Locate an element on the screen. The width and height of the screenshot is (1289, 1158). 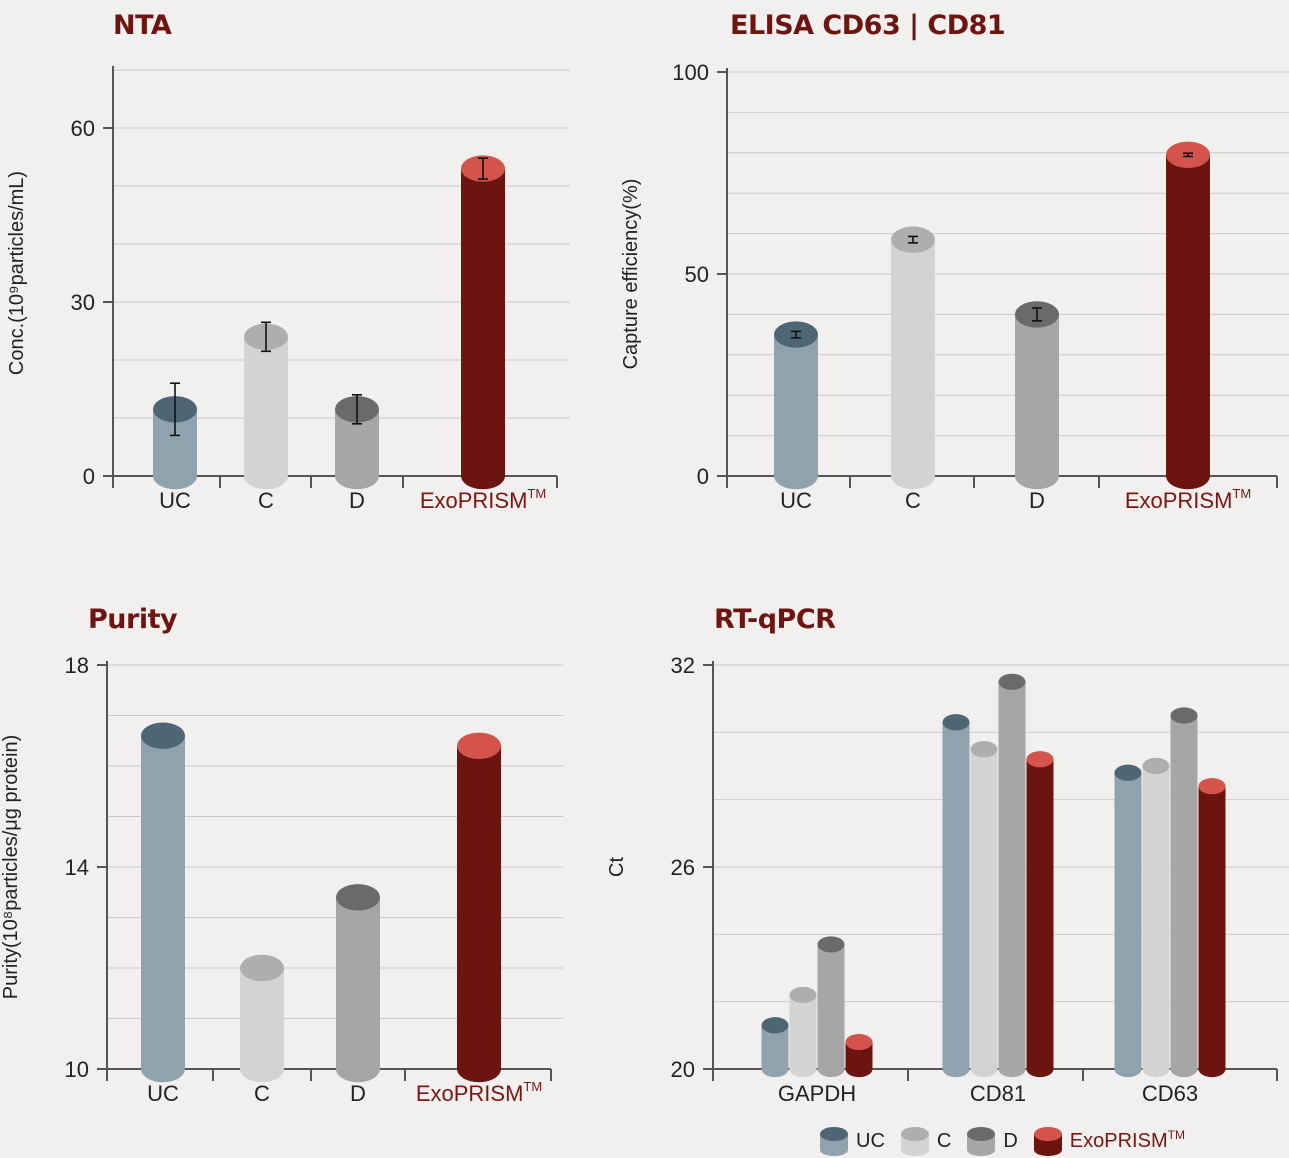
bar-rtqpcr-cd63-uc-top is located at coordinates (1128, 772).